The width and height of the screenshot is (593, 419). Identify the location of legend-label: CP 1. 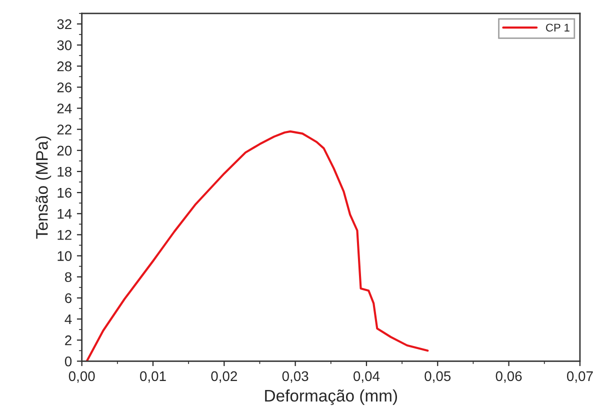
(558, 28).